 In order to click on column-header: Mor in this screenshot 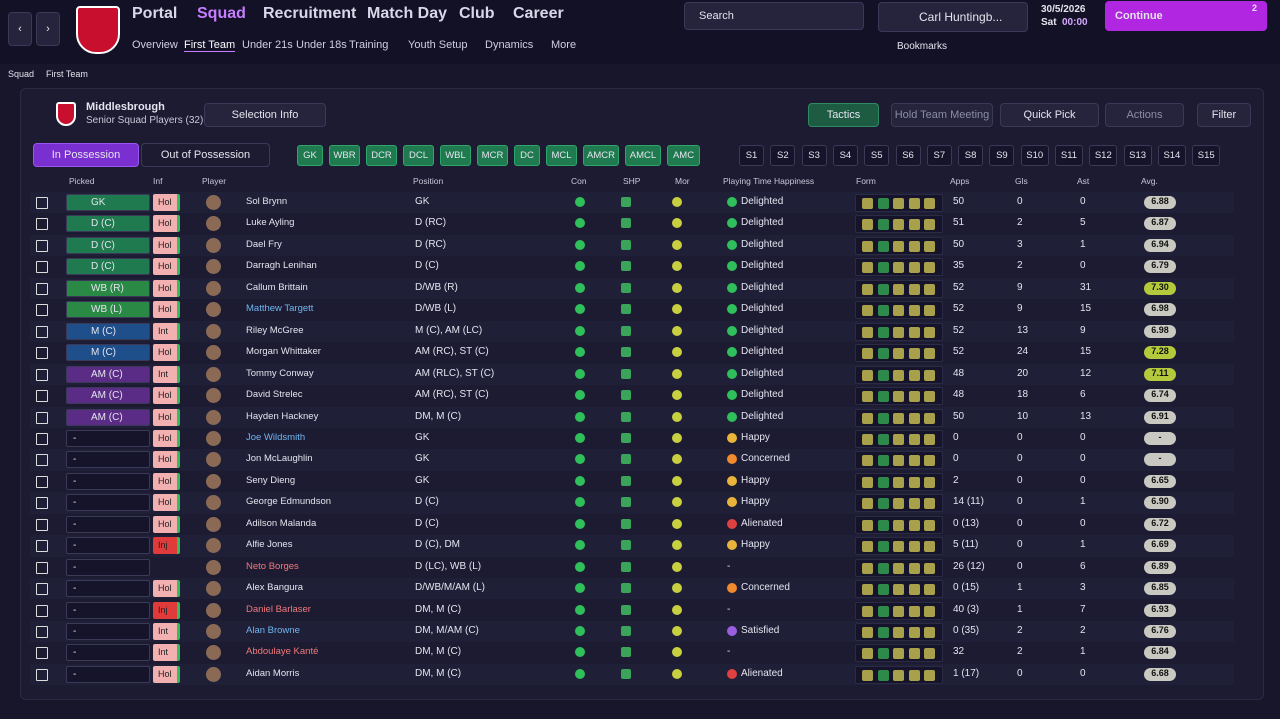, I will do `click(682, 181)`.